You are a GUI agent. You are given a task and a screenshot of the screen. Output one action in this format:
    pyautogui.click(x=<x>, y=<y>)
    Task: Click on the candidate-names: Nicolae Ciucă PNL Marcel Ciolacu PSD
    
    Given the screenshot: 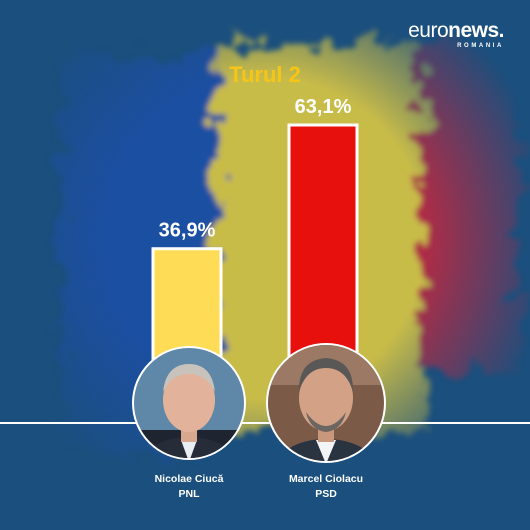 What is the action you would take?
    pyautogui.click(x=259, y=486)
    